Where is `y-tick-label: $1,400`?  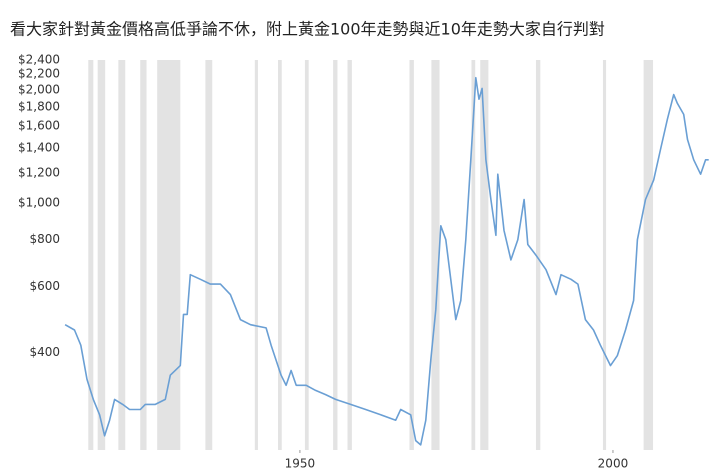 y-tick-label: $1,400 is located at coordinates (39, 147).